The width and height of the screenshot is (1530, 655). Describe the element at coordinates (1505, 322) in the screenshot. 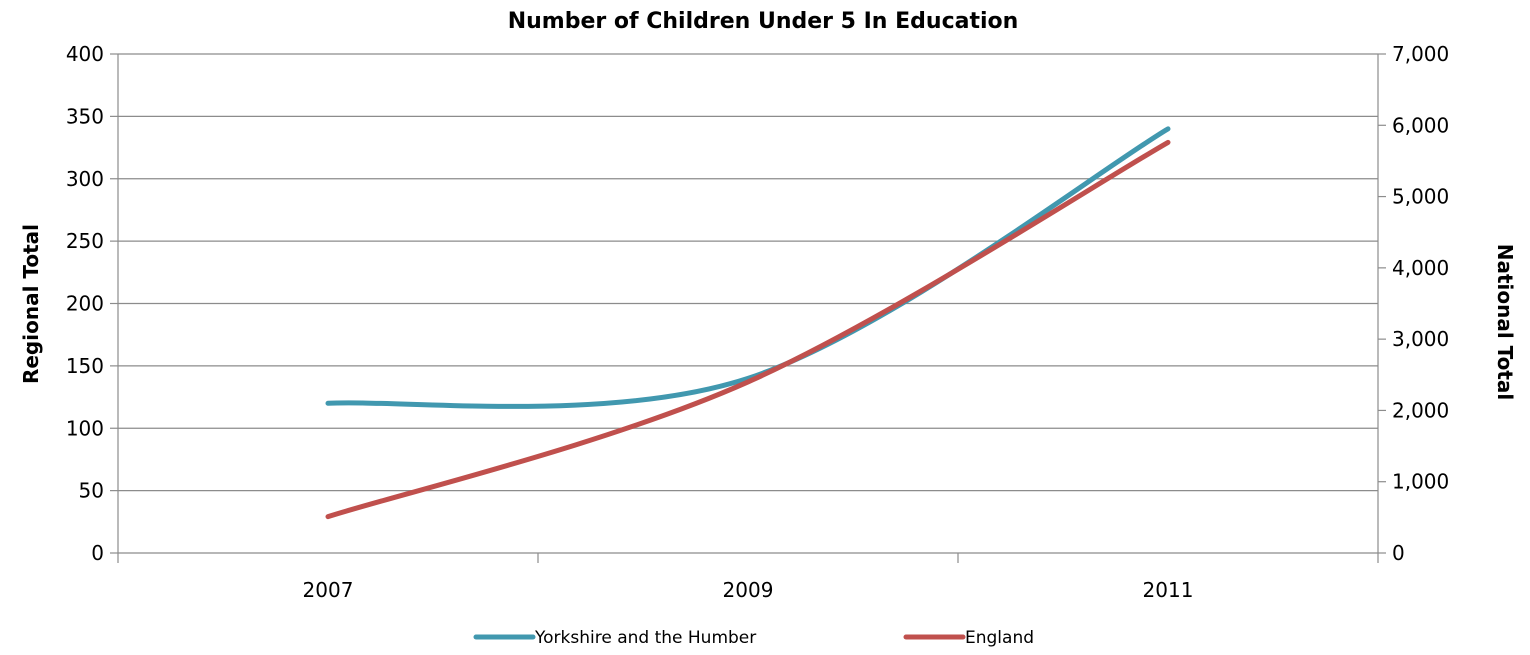

I see `y-axis-right-title: National Total` at that location.